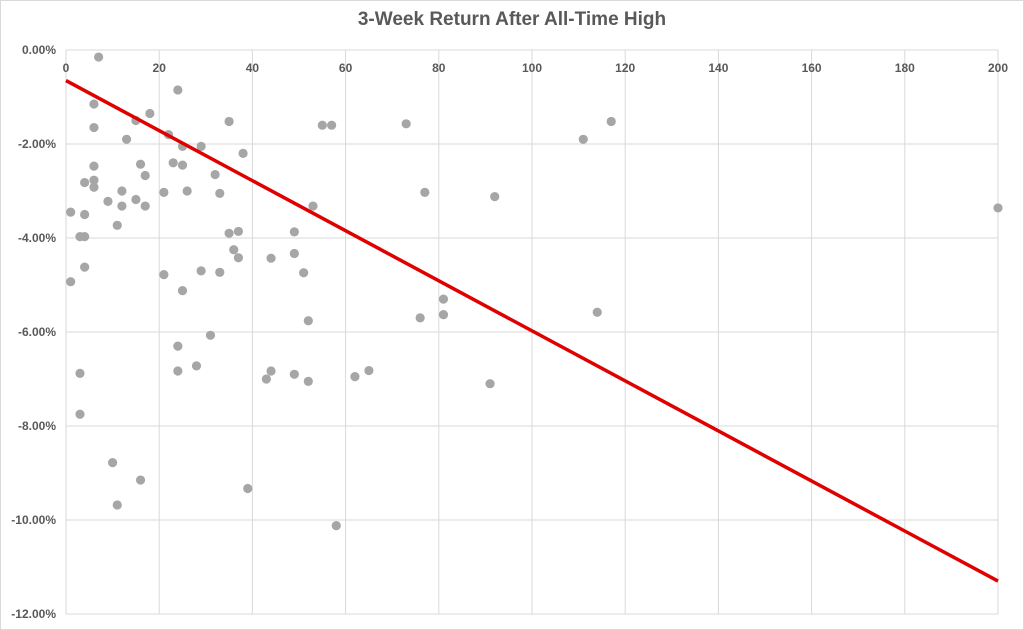  What do you see at coordinates (37, 426) in the screenshot?
I see `y-tick-label: -8.00%` at bounding box center [37, 426].